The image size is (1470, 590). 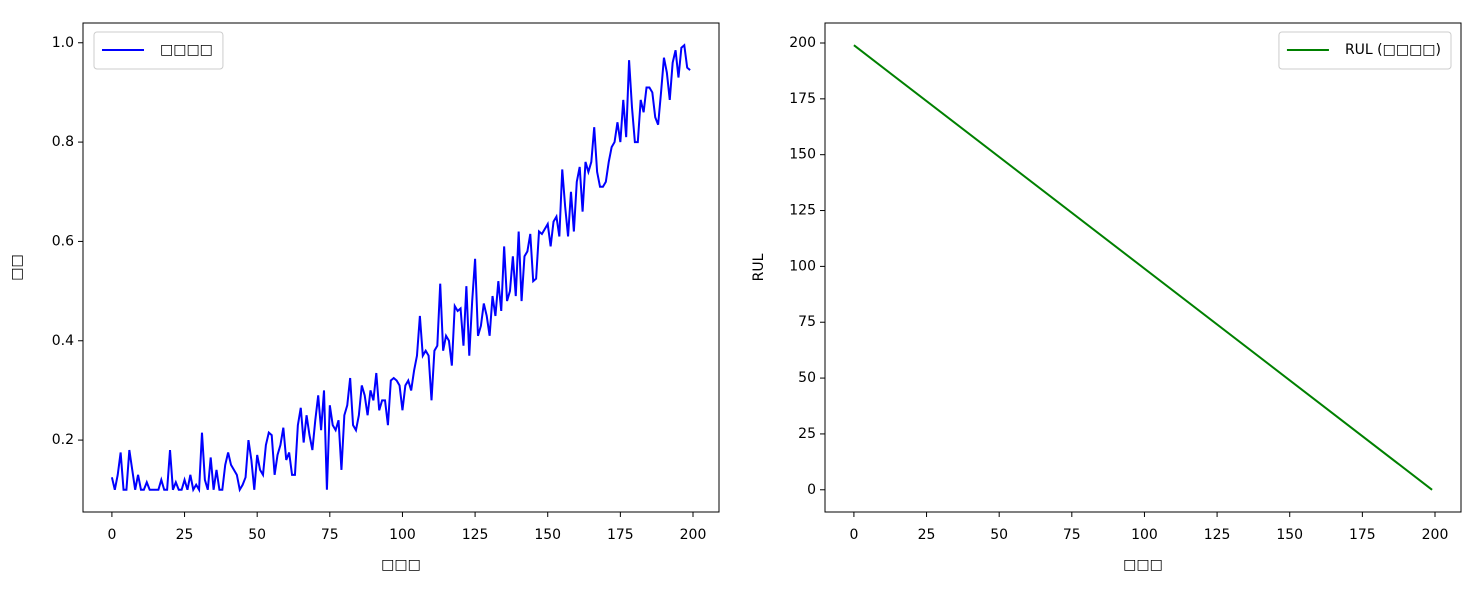 I want to click on legend-label: RUL (□□□□), so click(x=1393, y=50).